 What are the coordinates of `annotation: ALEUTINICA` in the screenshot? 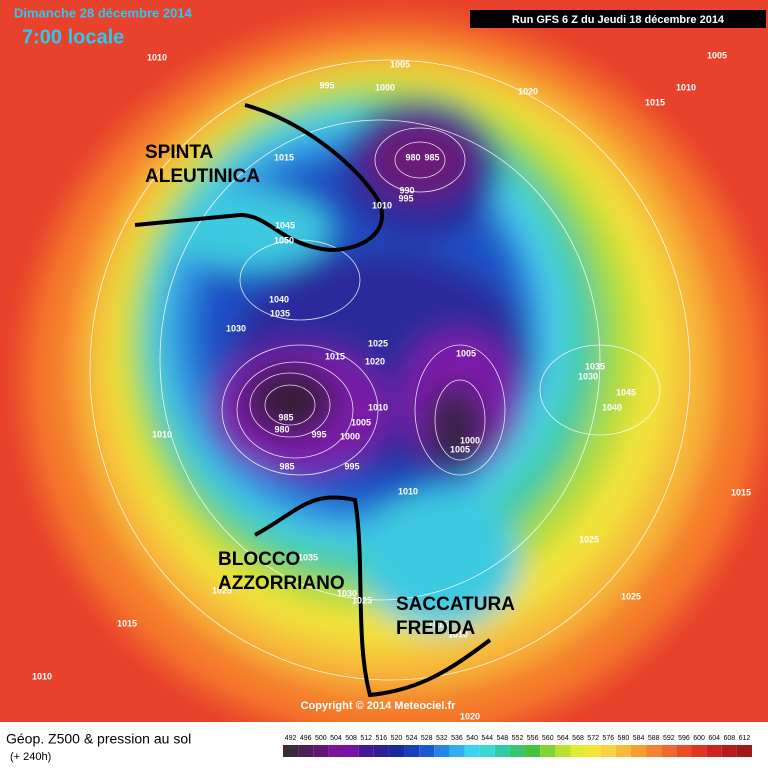 It's located at (202, 176).